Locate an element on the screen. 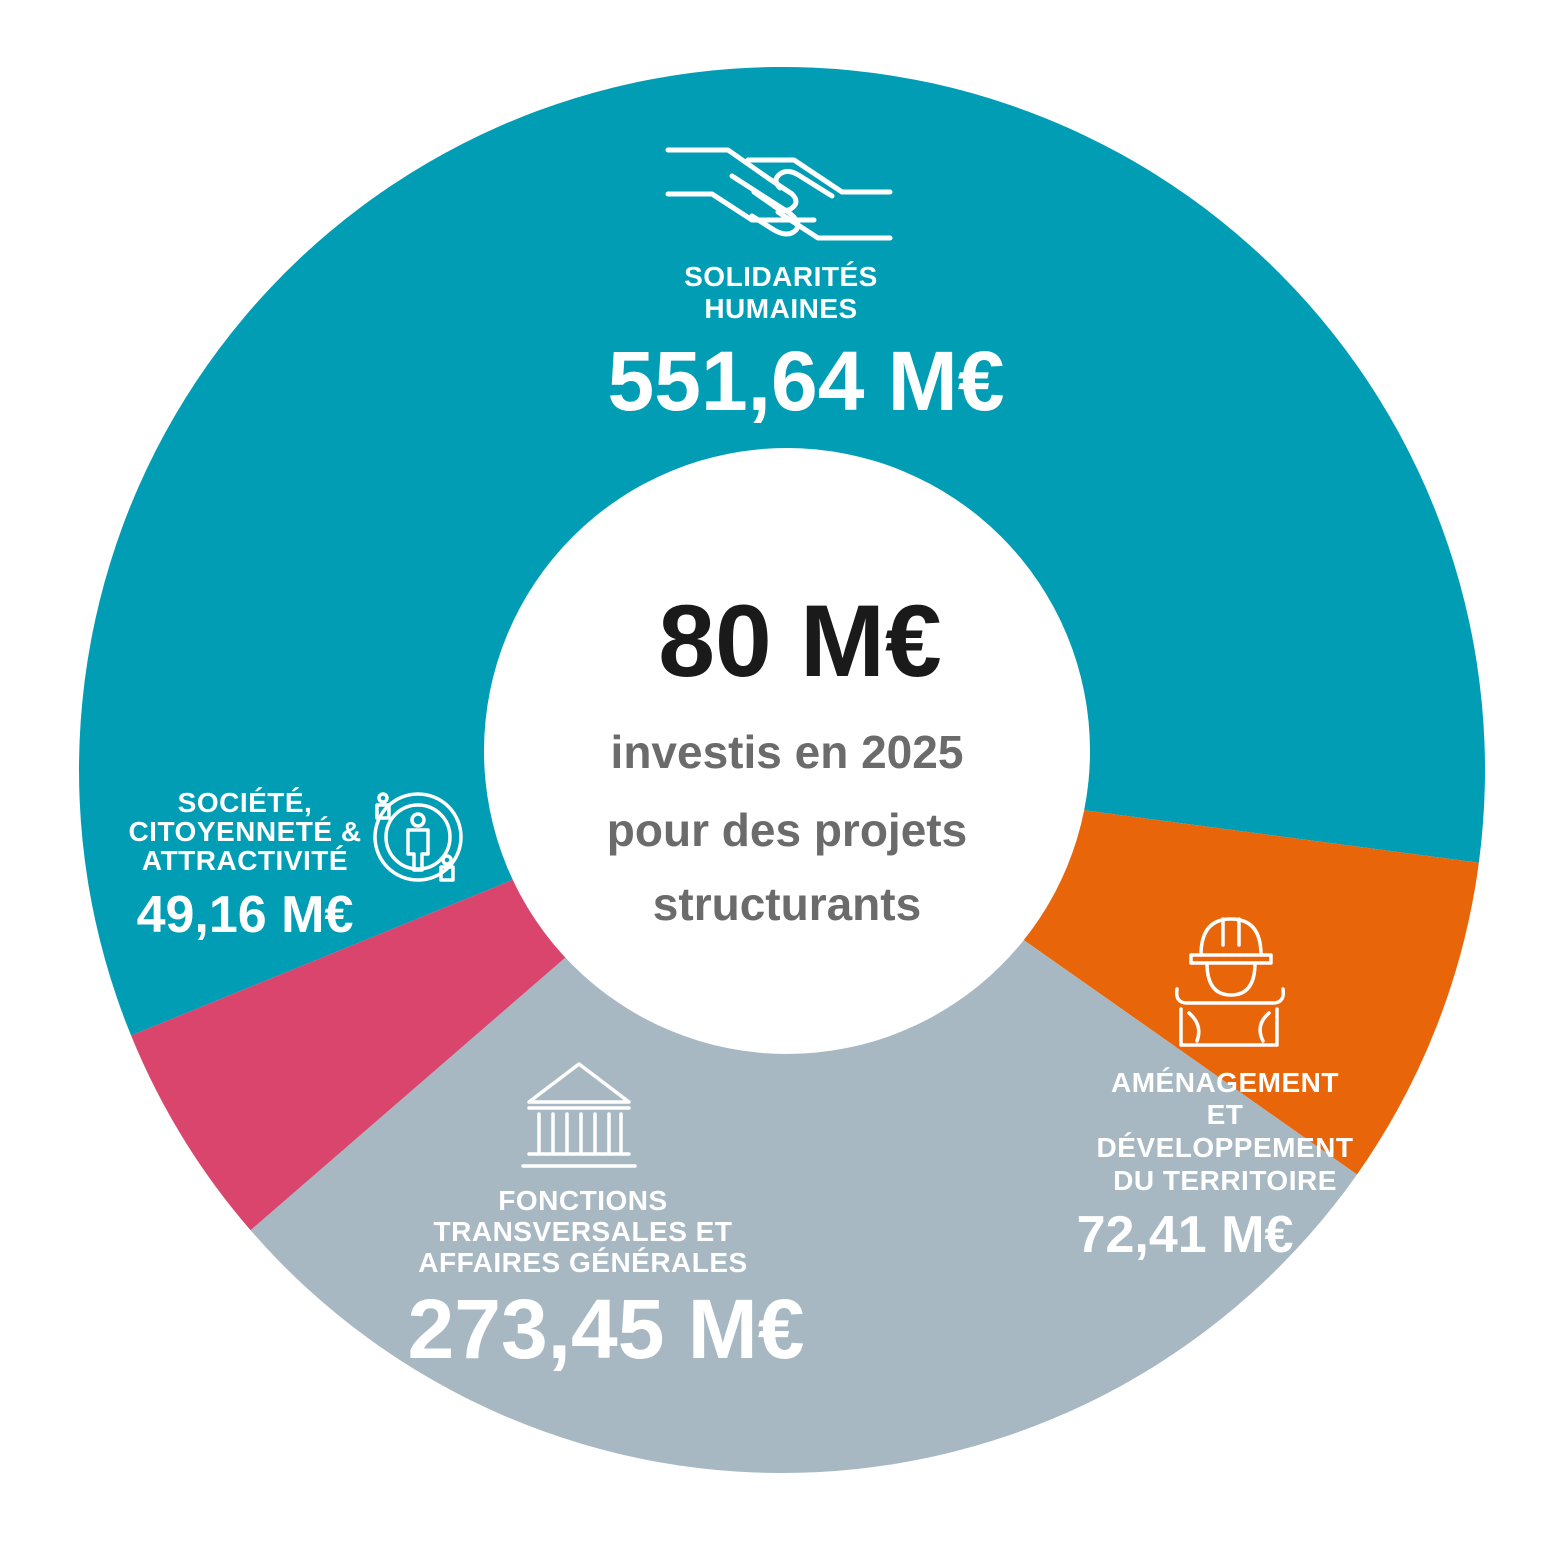 Image resolution: width=1559 pixels, height=1541 pixels. center-caption-line-1: investis en 2025 is located at coordinates (787, 752).